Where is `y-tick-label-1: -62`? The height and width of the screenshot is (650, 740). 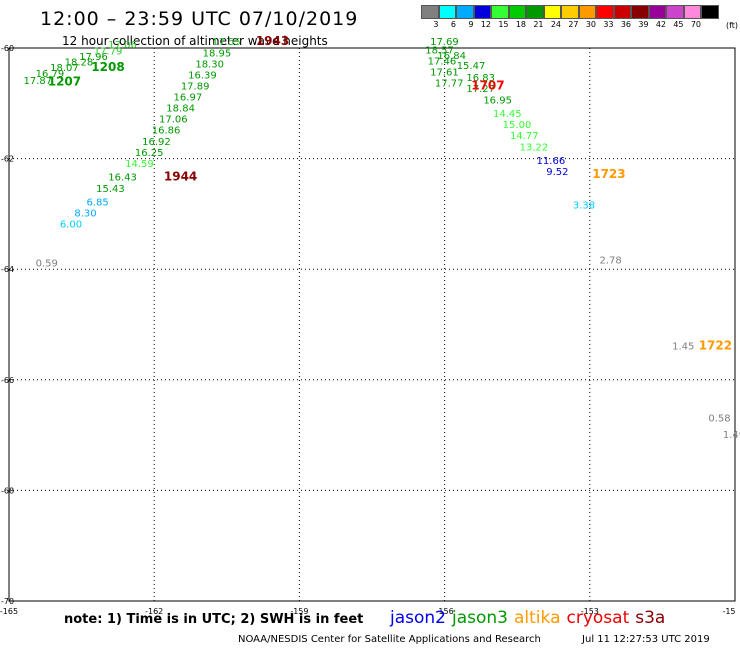 y-tick-label-1: -62 is located at coordinates (7, 159).